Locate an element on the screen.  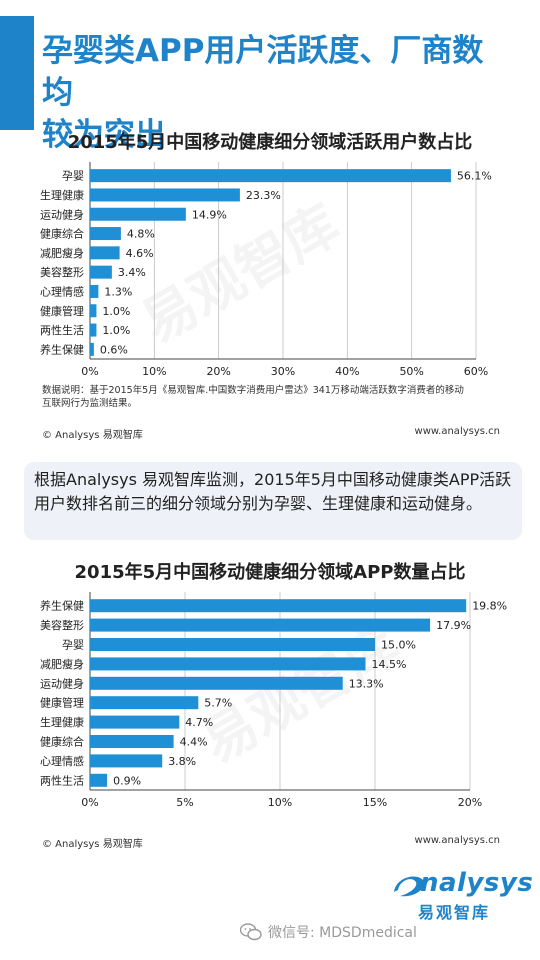
wechat-icon is located at coordinates (251, 932).